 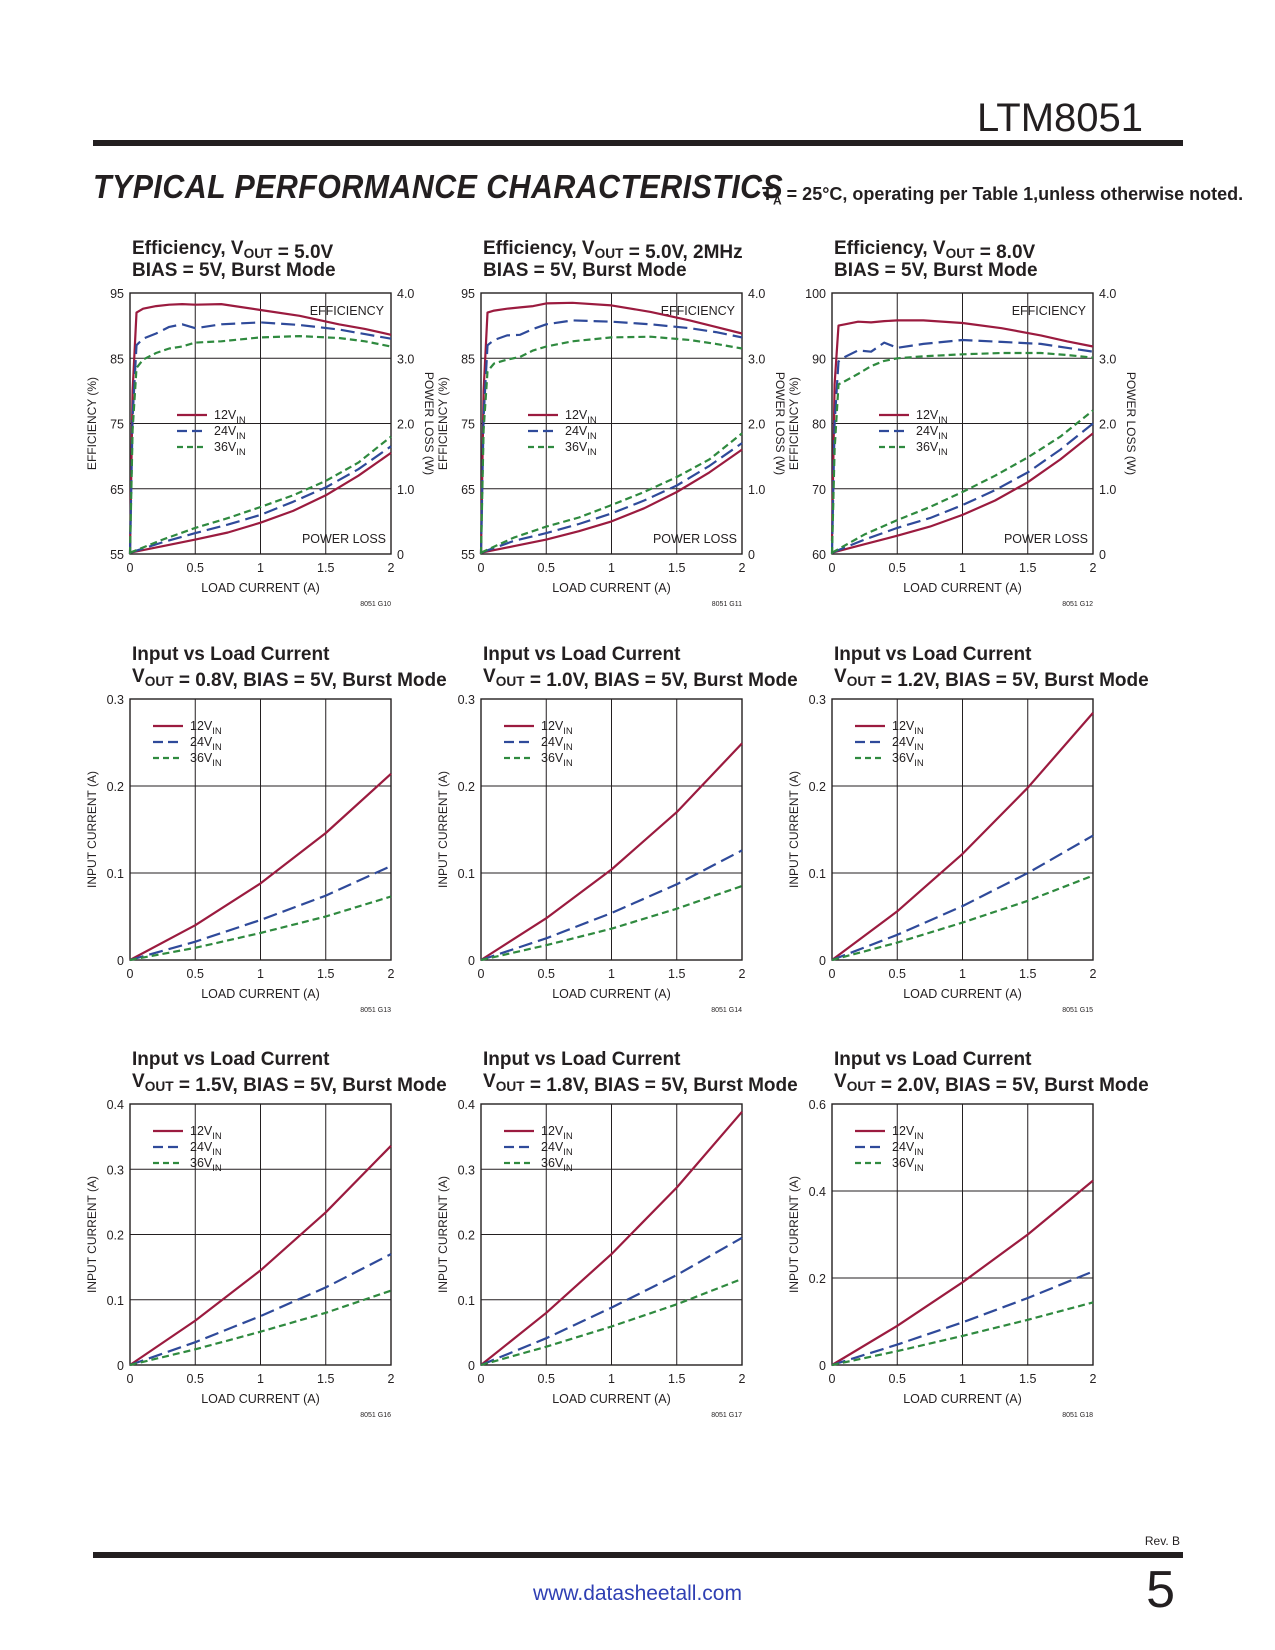 What do you see at coordinates (117, 359) in the screenshot?
I see `y-tick-label: 85` at bounding box center [117, 359].